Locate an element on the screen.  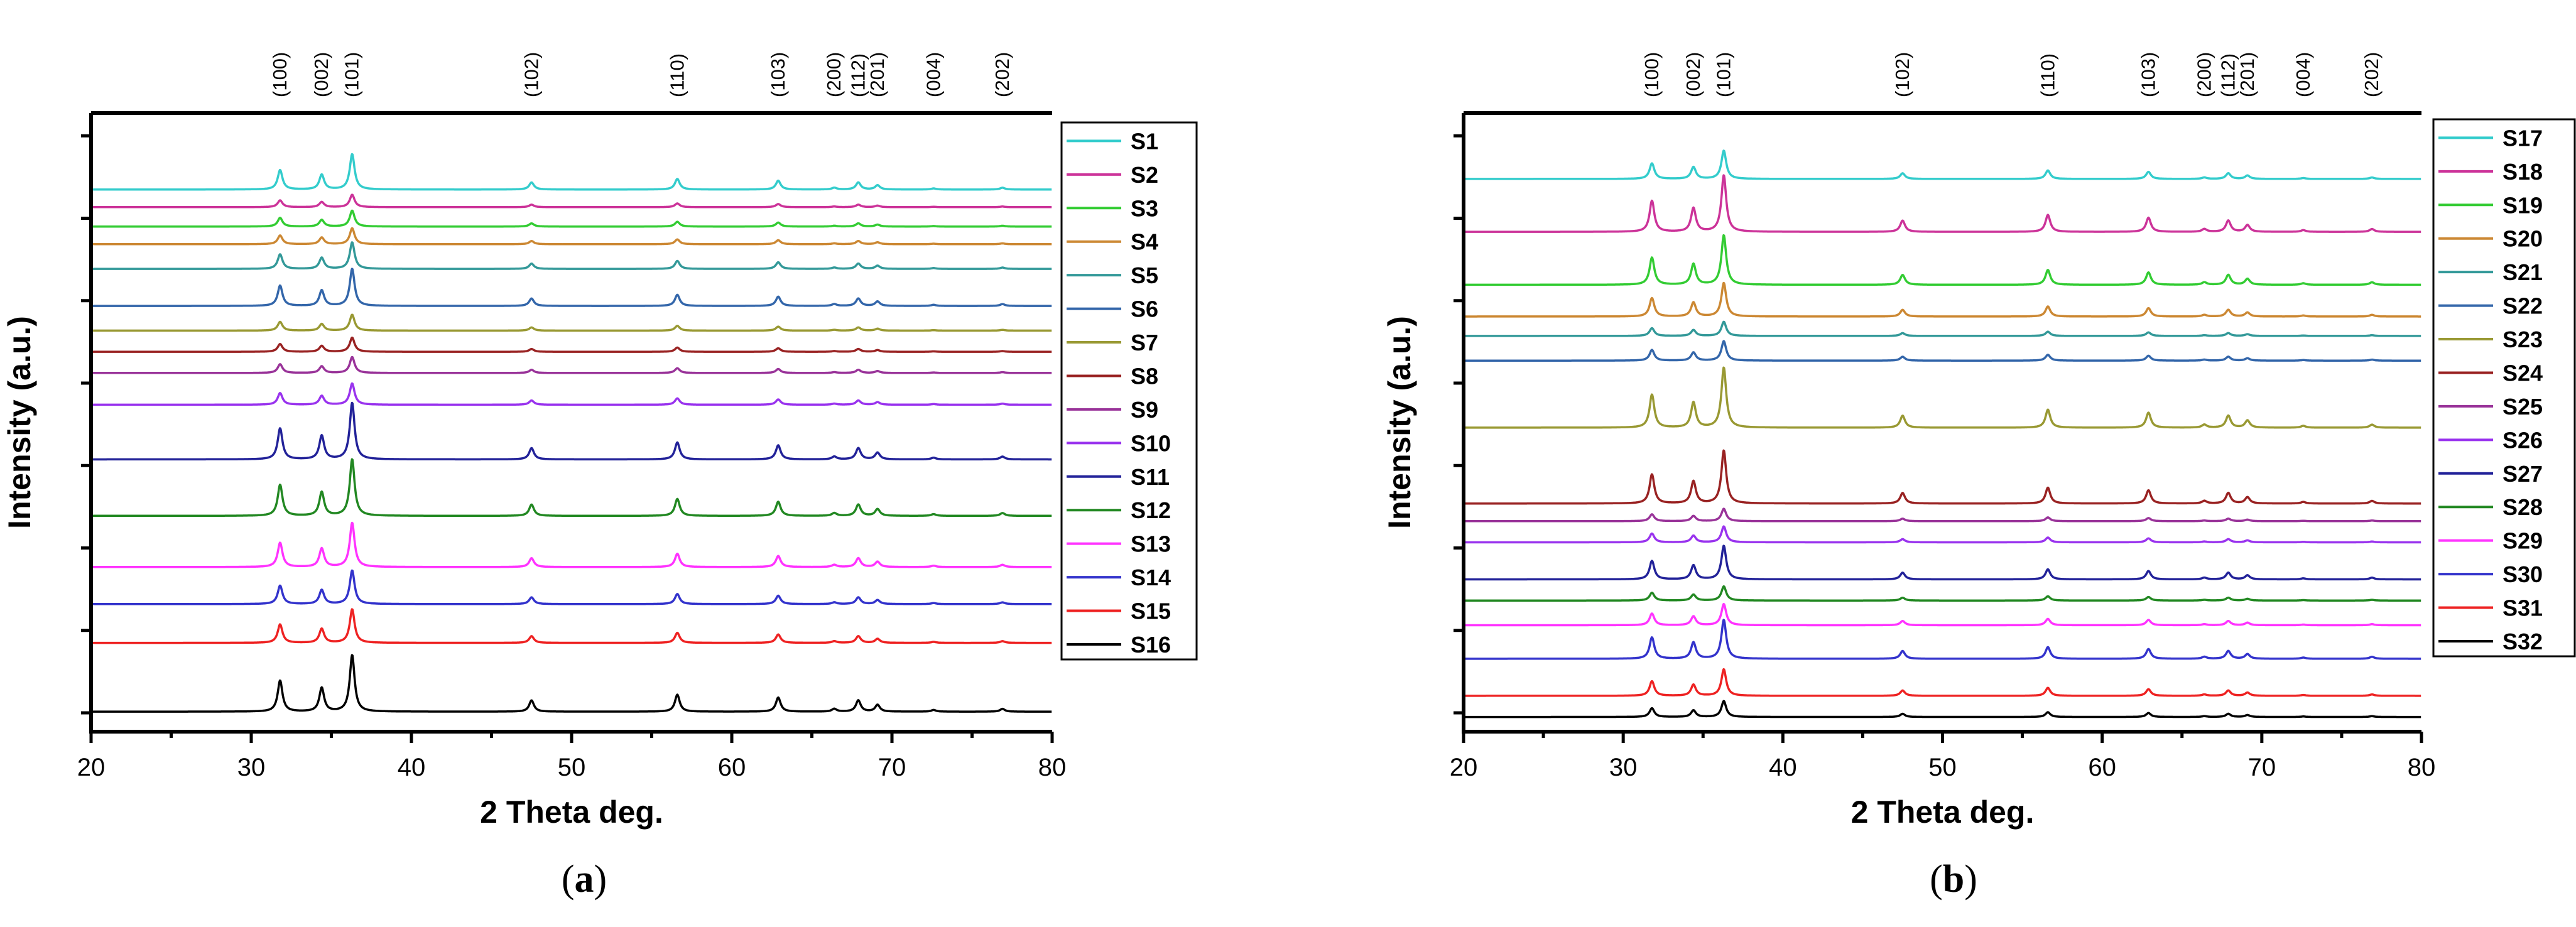
series-line-s25 is located at coordinates (1942, 515).